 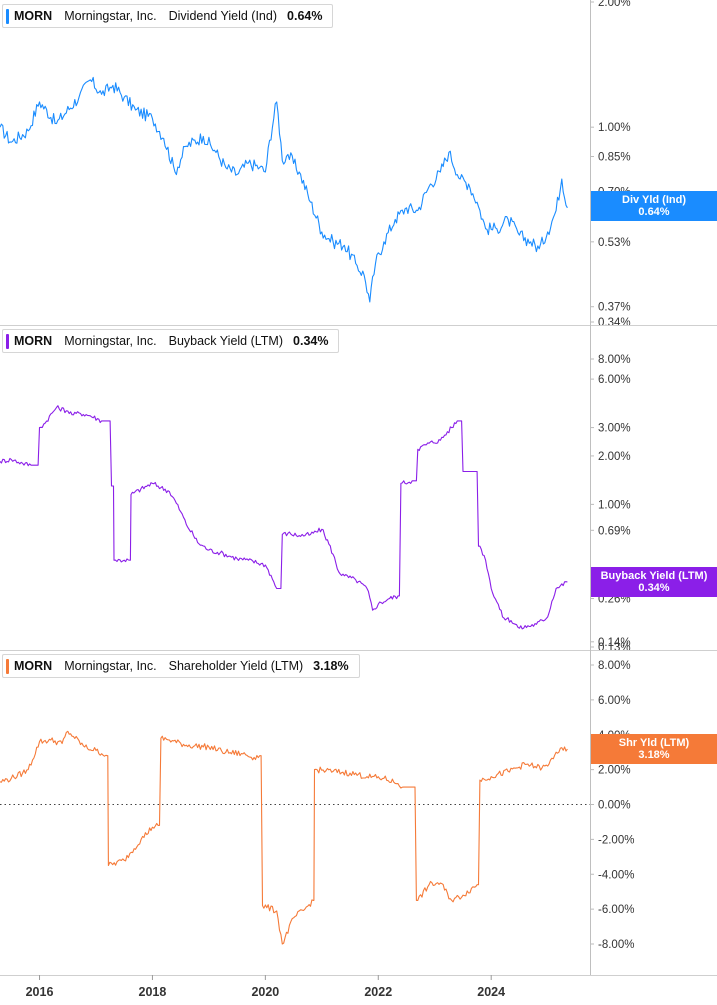 What do you see at coordinates (614, 323) in the screenshot?
I see `y-tick-label: 0.34%` at bounding box center [614, 323].